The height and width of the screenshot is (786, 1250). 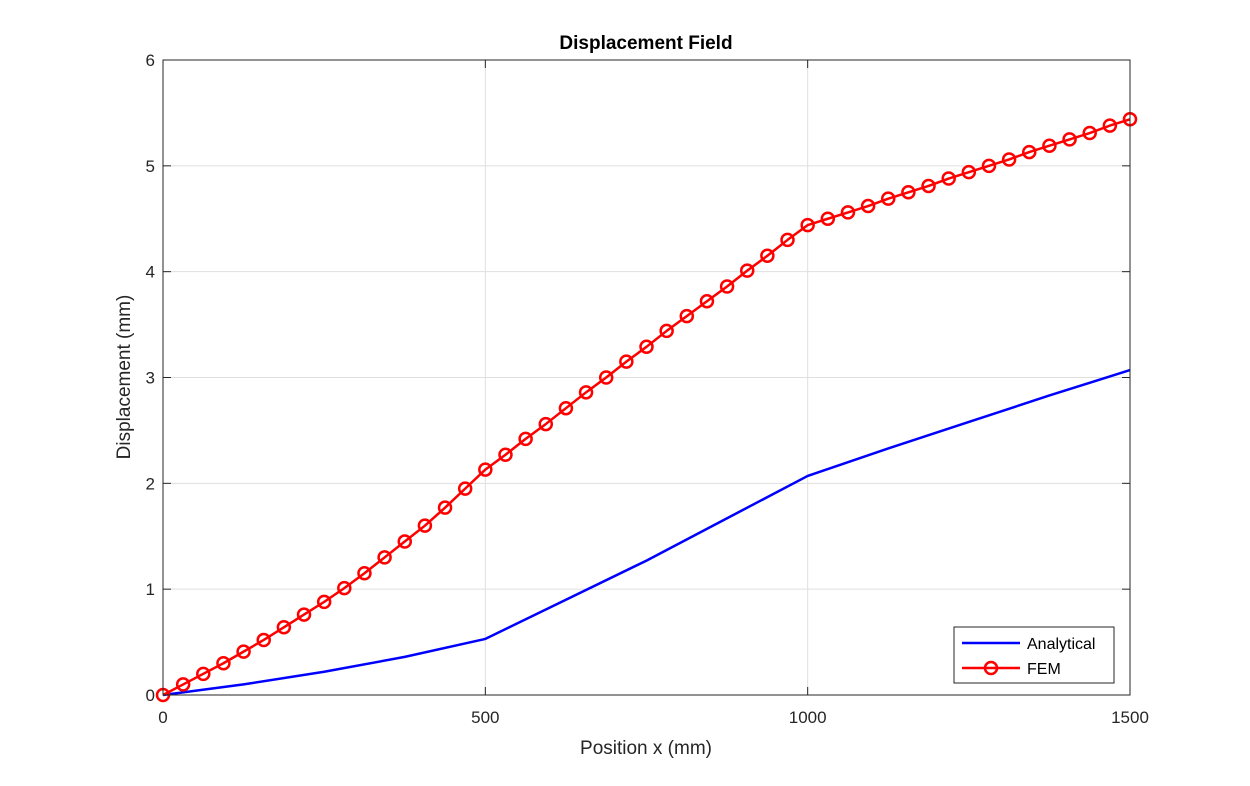 I want to click on chart-title: Displacement Field, so click(x=645, y=43).